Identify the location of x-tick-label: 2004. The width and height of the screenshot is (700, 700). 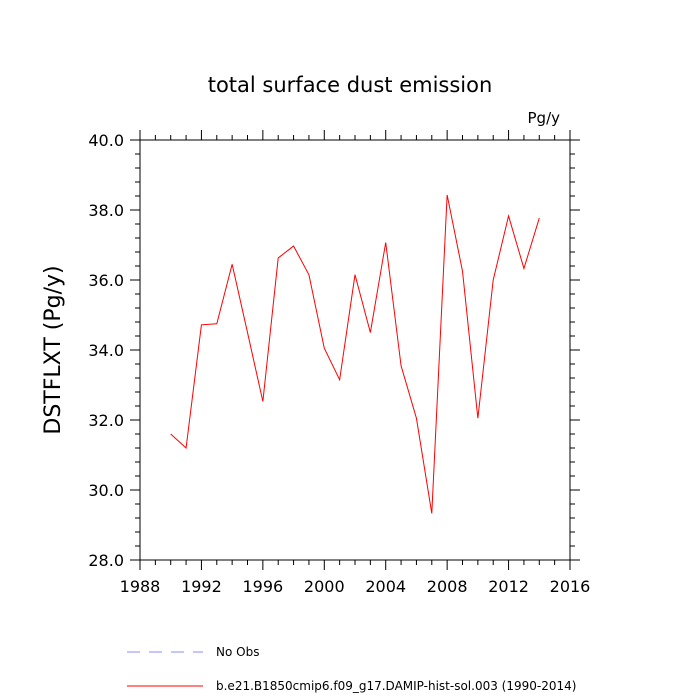
(385, 586).